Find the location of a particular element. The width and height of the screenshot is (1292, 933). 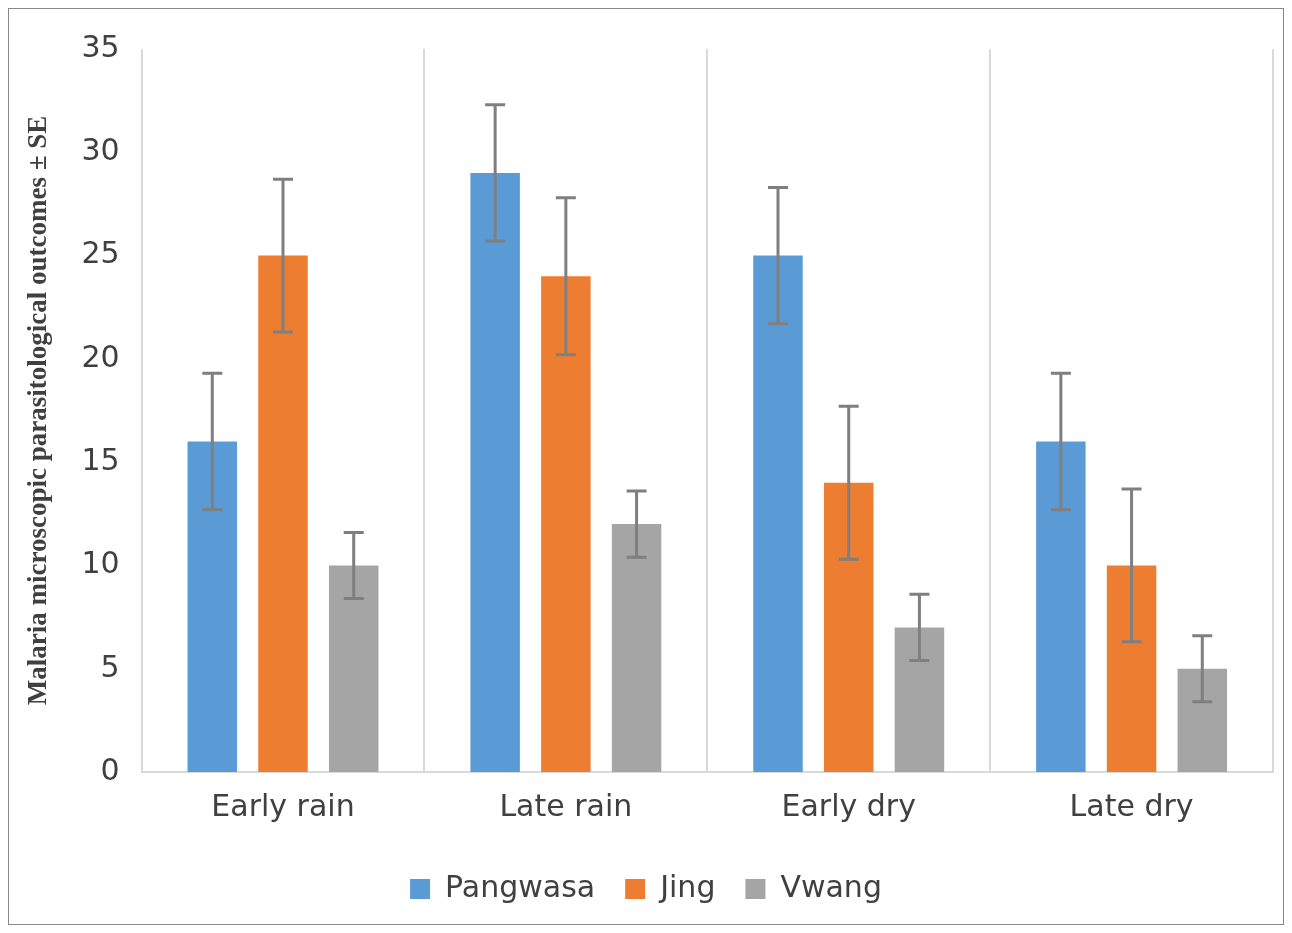

x-tick-label: Early rain is located at coordinates (283, 805).